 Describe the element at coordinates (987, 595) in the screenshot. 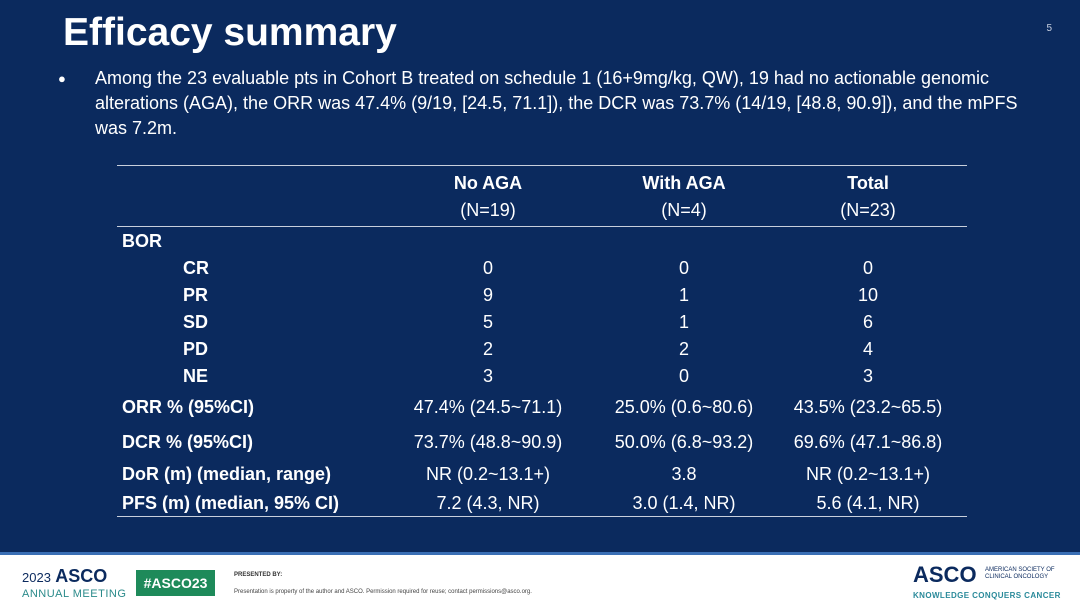

I see `tagline: KNOWLEDGE CONQUERS CANCER` at that location.